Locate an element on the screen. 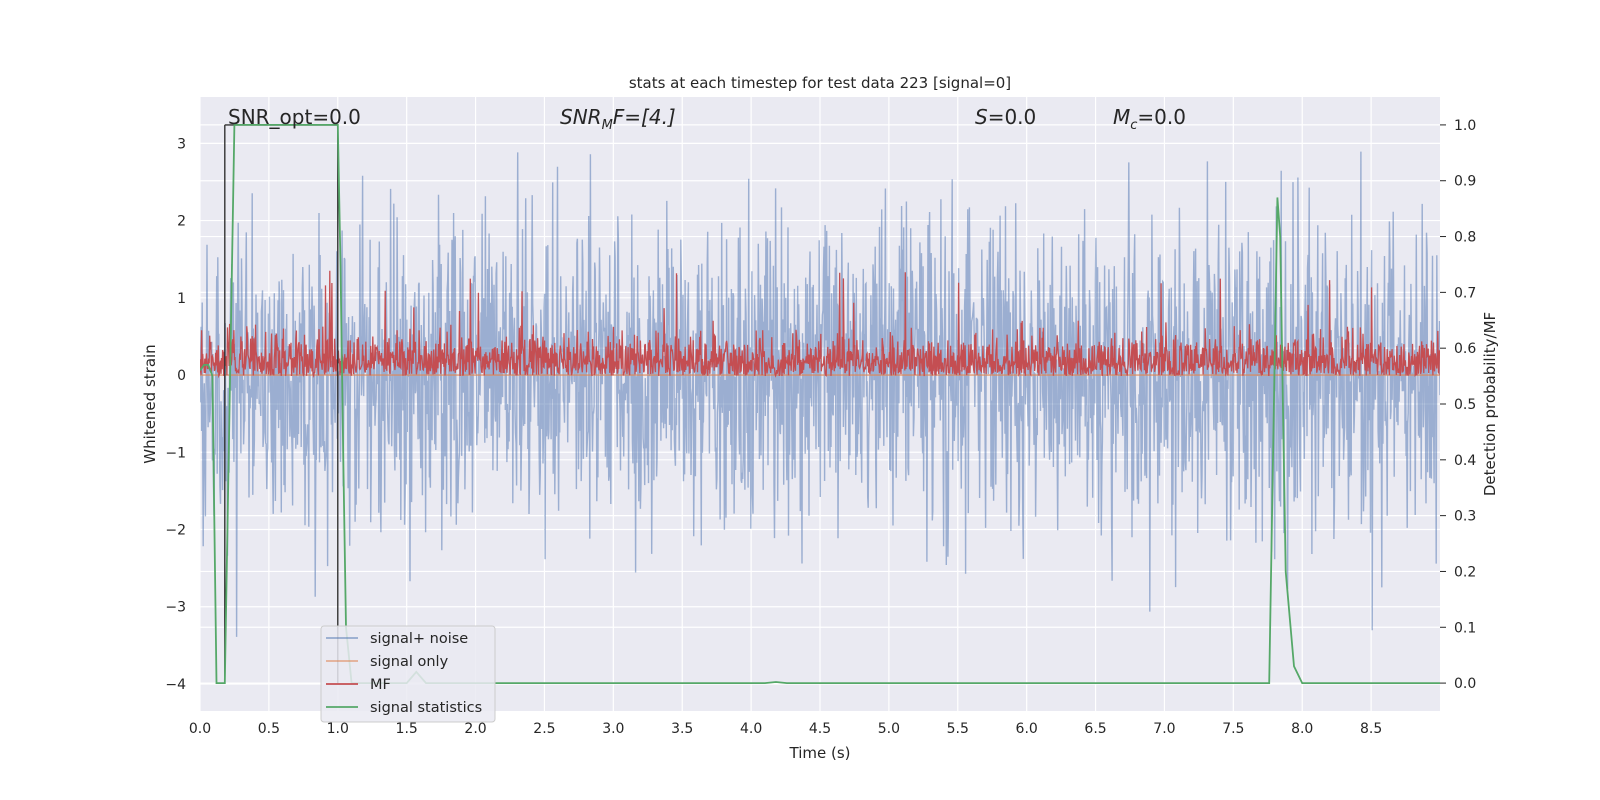 The image size is (1600, 800). y-tick-label: −3 is located at coordinates (175, 608).